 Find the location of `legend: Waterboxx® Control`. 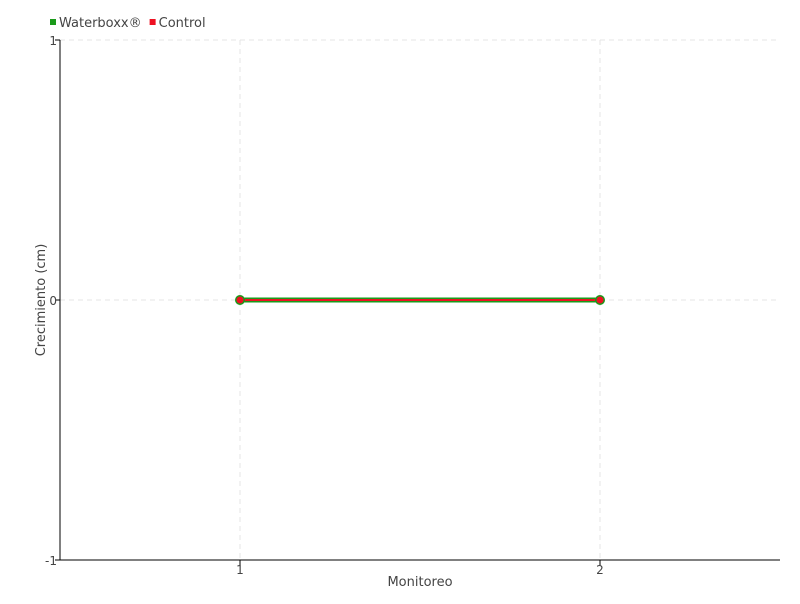

legend: Waterboxx® Control is located at coordinates (128, 23).